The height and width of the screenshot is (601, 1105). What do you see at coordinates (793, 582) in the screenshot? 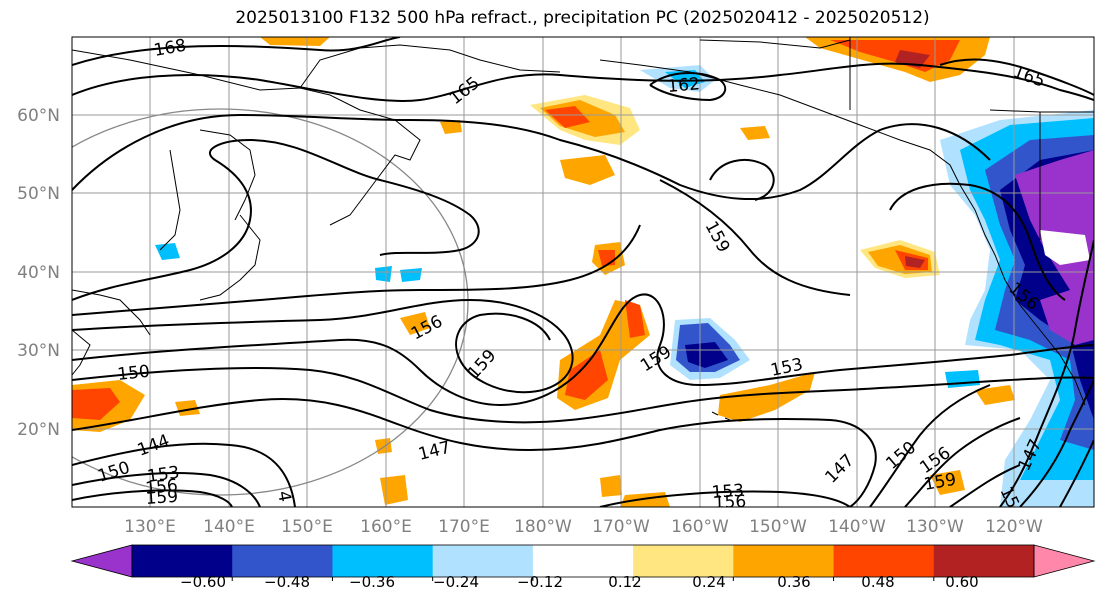
I see `colorbar-tick-label: 0.36` at bounding box center [793, 582].